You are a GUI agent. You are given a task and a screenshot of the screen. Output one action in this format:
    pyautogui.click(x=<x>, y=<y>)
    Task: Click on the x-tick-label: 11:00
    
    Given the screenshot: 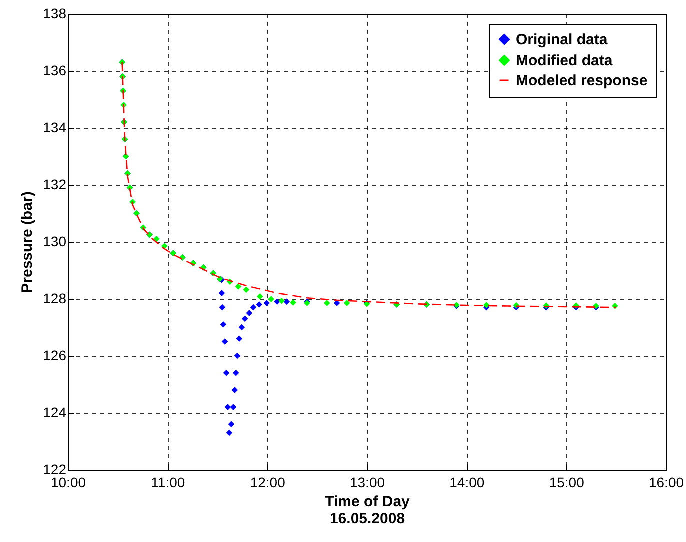 What is the action you would take?
    pyautogui.click(x=168, y=482)
    